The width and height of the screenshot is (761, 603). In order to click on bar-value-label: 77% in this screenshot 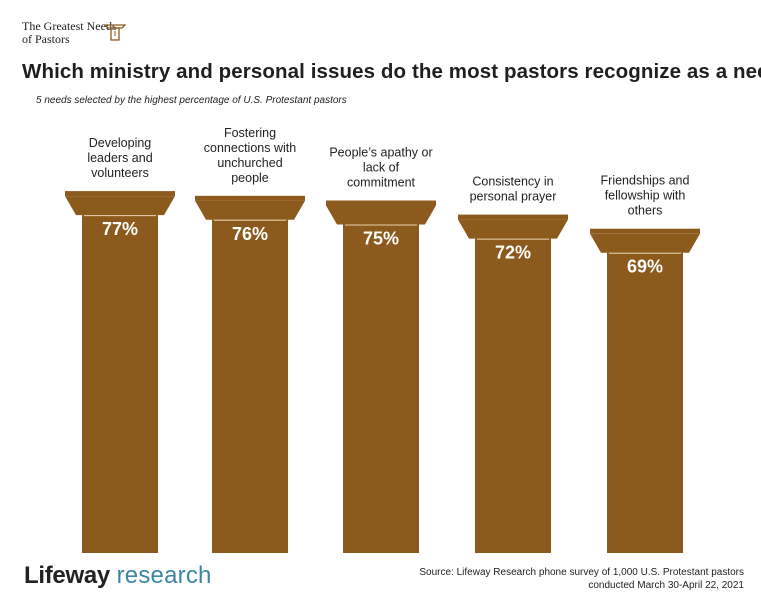, I will do `click(120, 229)`.